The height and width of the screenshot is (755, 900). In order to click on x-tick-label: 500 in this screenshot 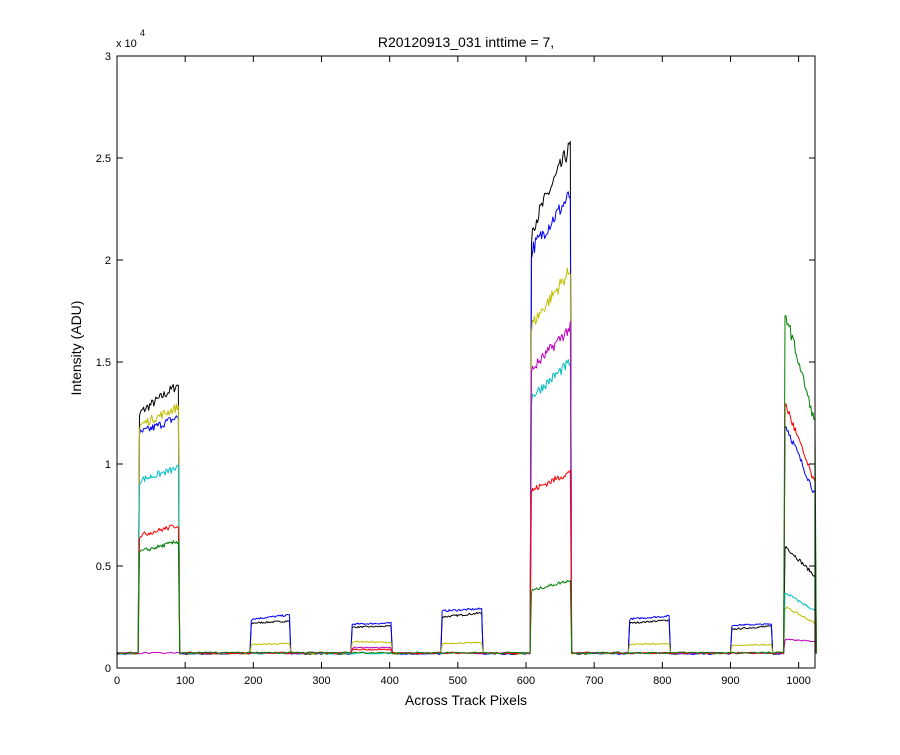, I will do `click(458, 681)`.